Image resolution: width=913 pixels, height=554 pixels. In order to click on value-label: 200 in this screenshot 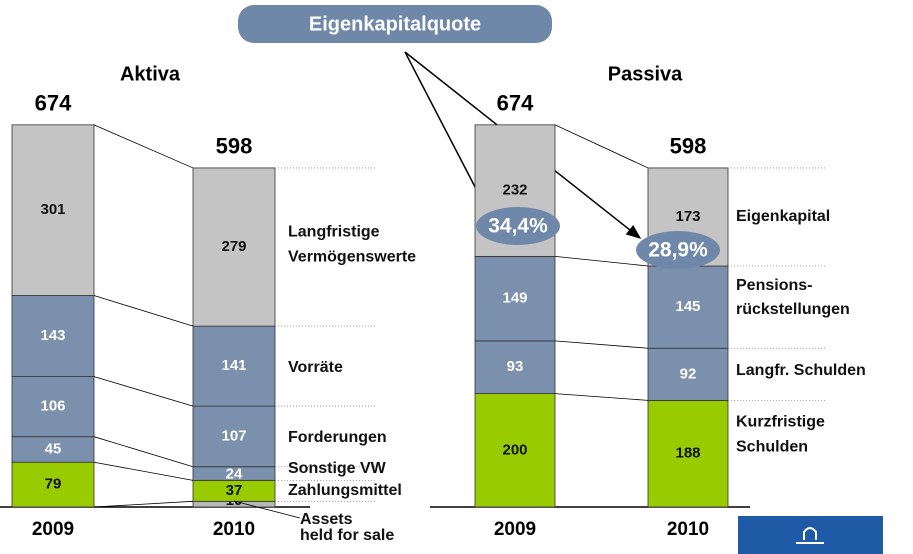, I will do `click(514, 449)`.